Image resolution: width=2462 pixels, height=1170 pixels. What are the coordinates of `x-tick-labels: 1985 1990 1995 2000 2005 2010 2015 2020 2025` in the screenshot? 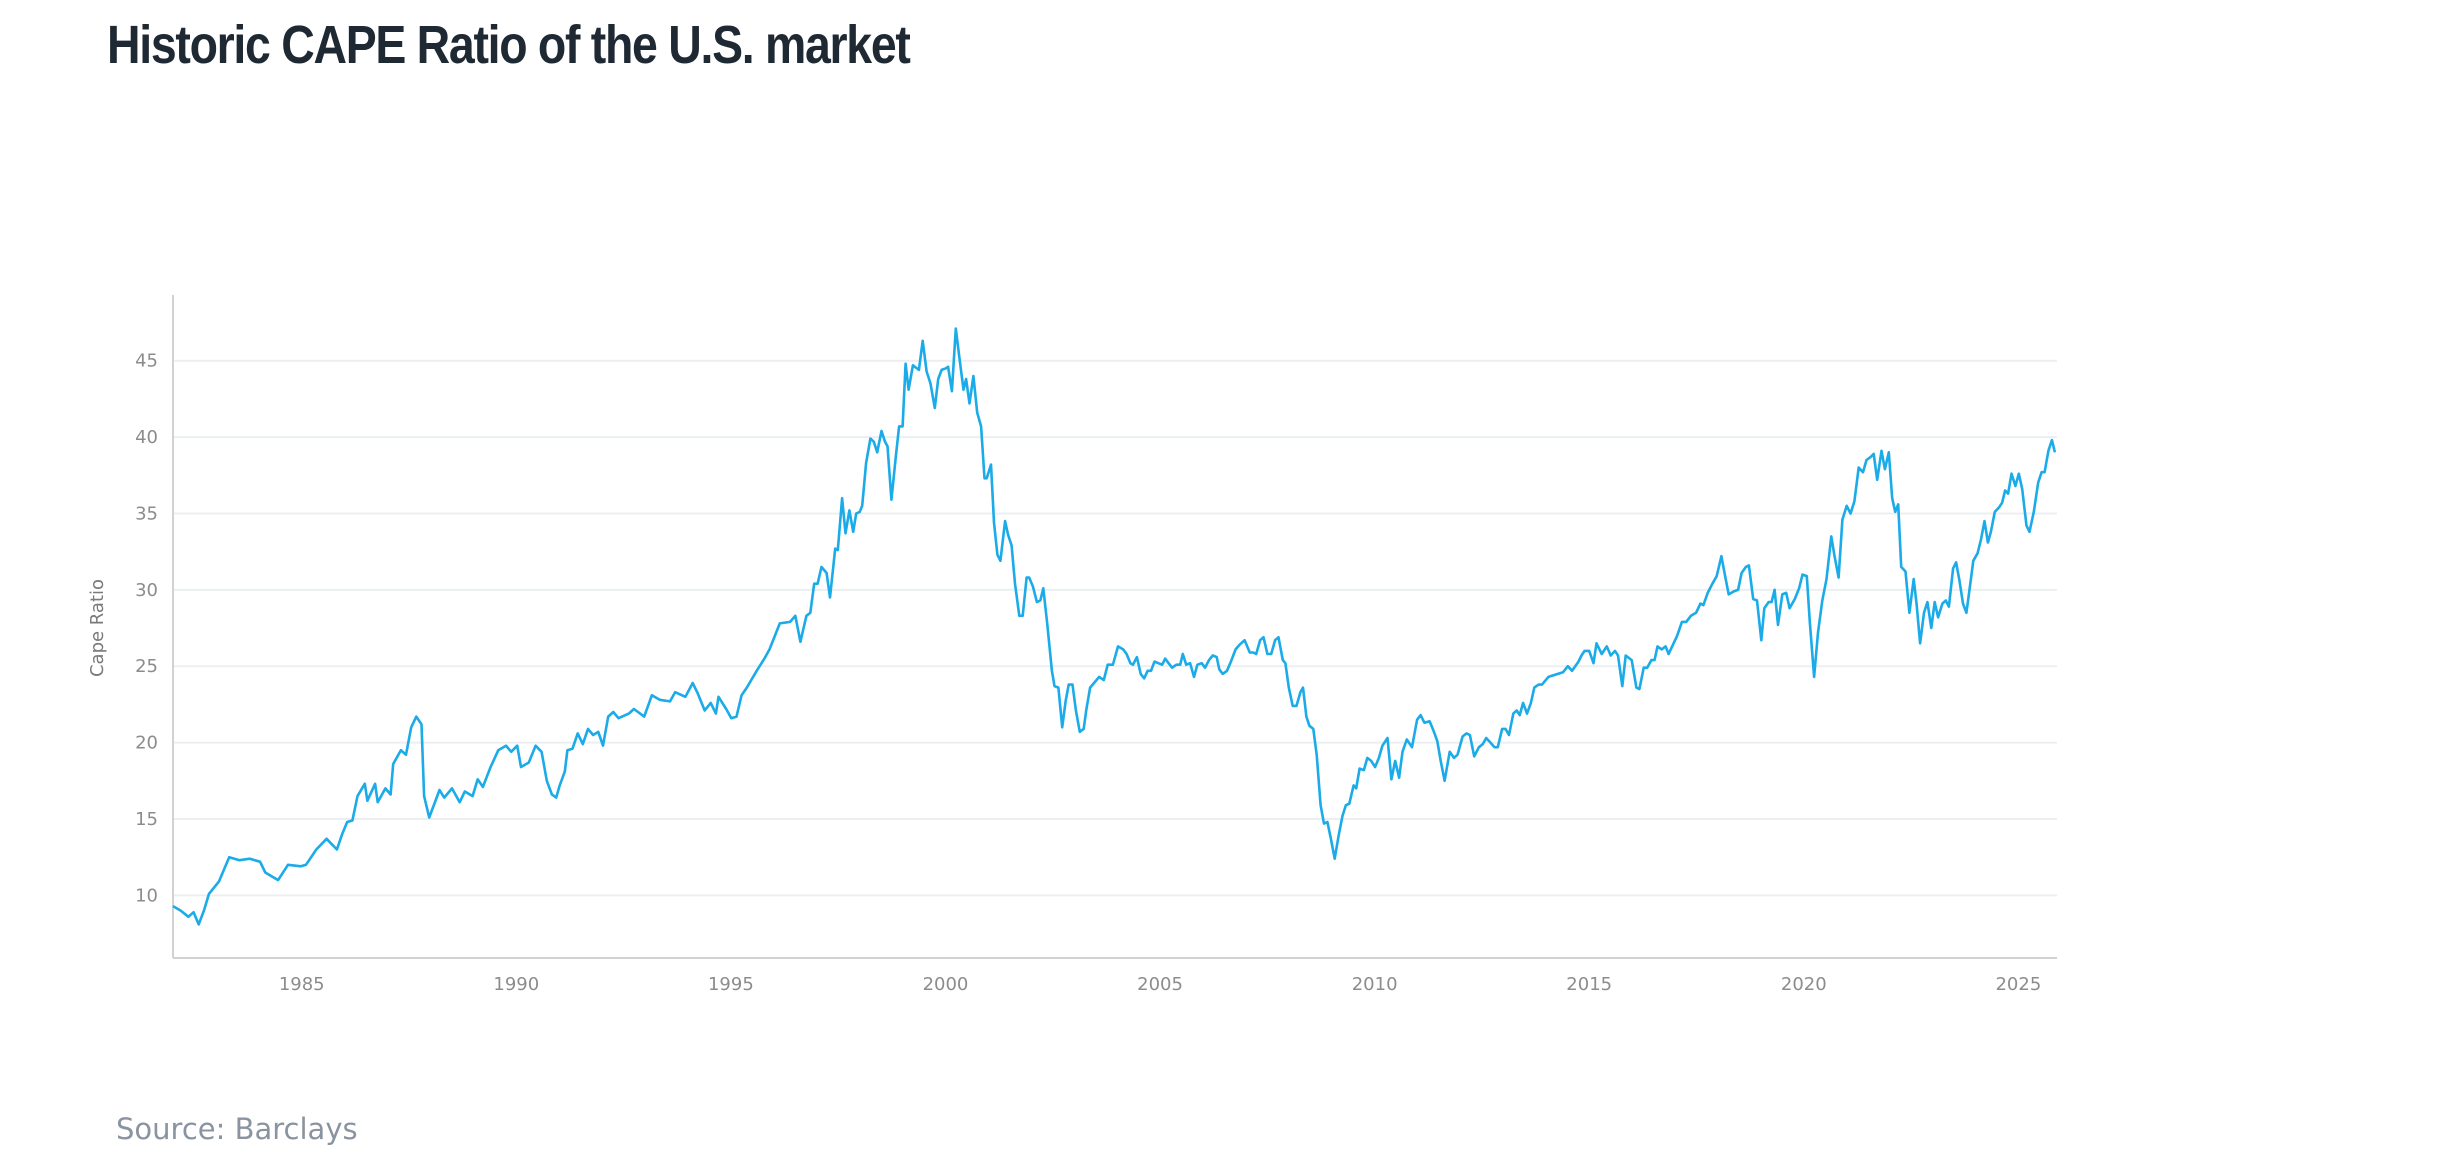 It's located at (1160, 984).